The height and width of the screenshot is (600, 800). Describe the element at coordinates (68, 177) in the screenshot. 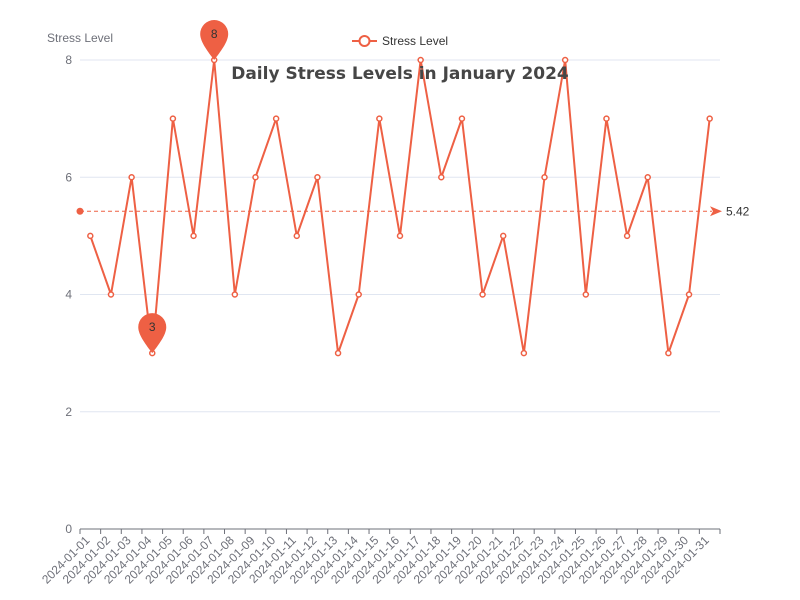

I see `y-tick-label: 6` at that location.